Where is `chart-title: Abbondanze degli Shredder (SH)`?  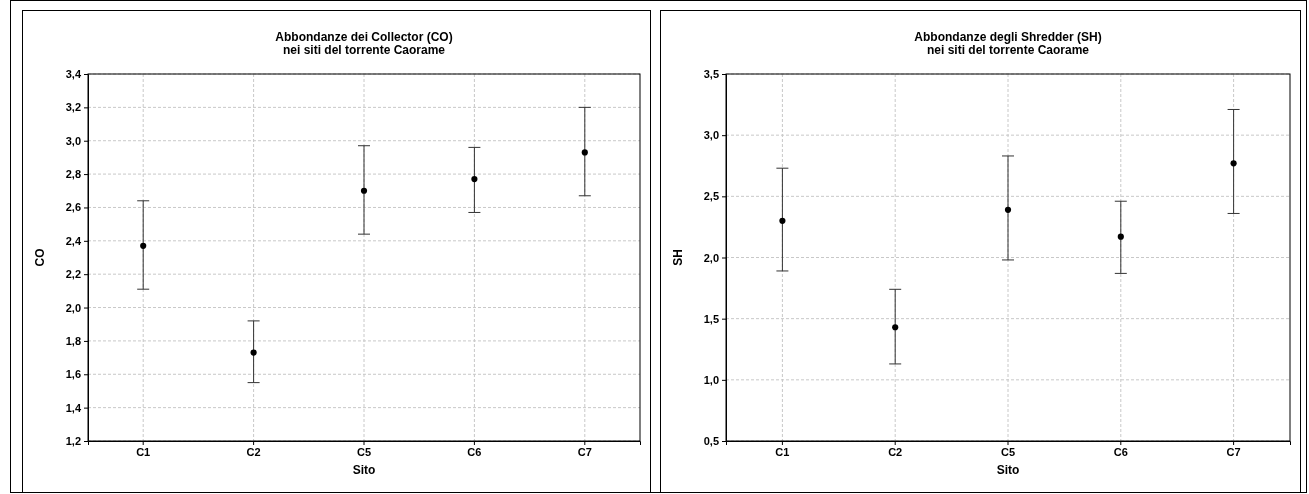
chart-title: Abbondanze degli Shredder (SH) is located at coordinates (1008, 37).